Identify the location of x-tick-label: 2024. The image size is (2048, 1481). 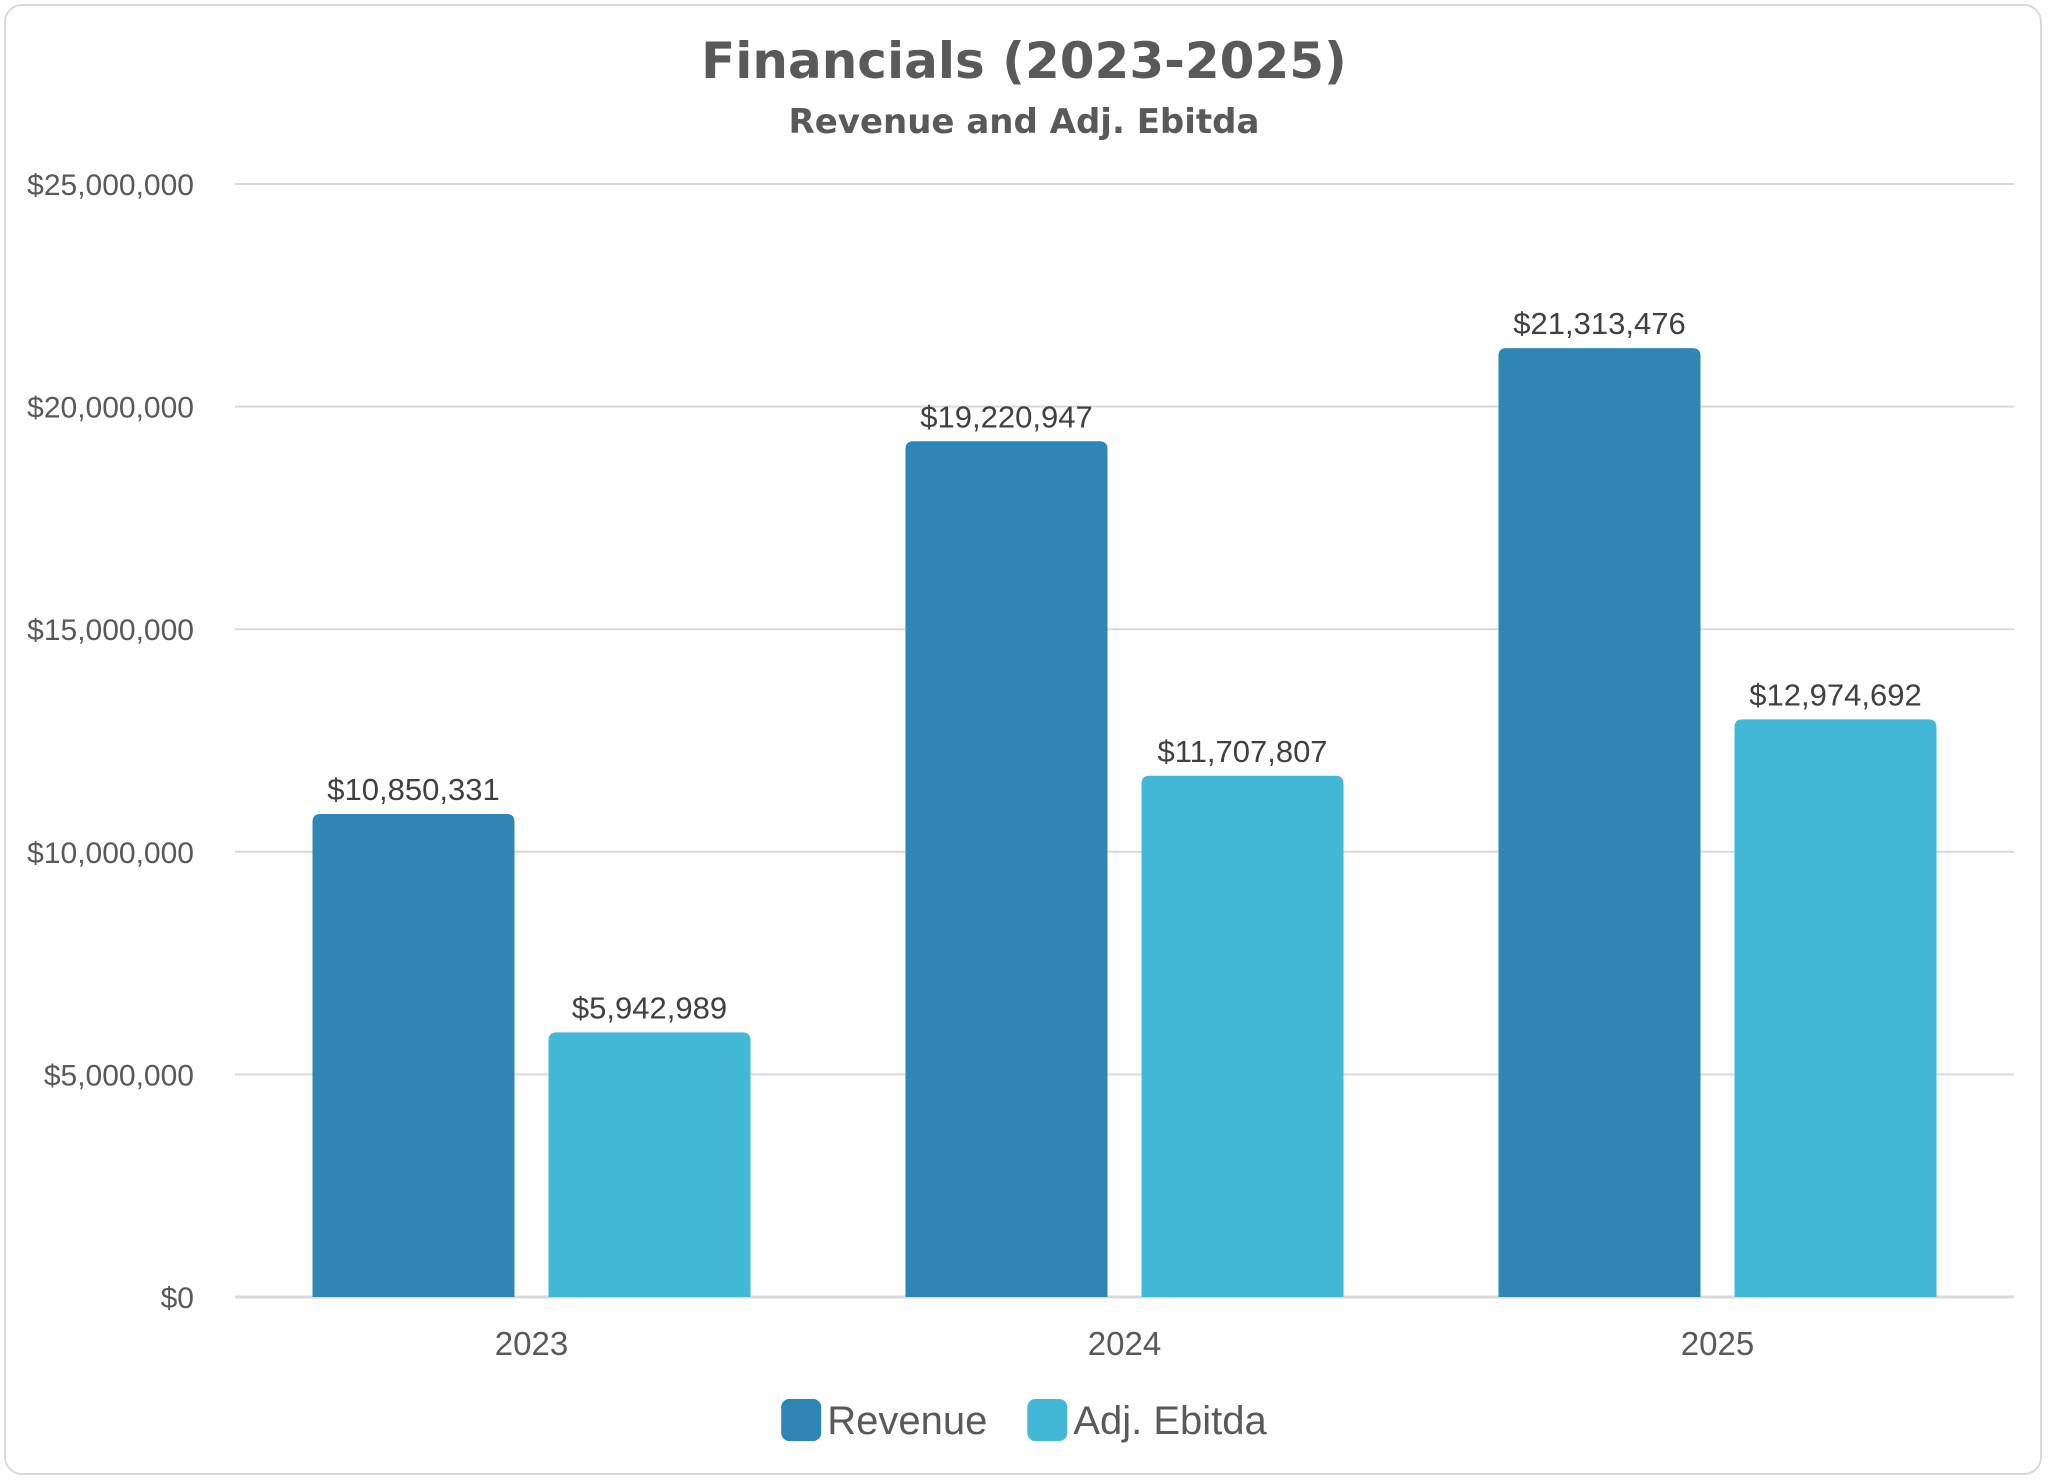
(1124, 1343).